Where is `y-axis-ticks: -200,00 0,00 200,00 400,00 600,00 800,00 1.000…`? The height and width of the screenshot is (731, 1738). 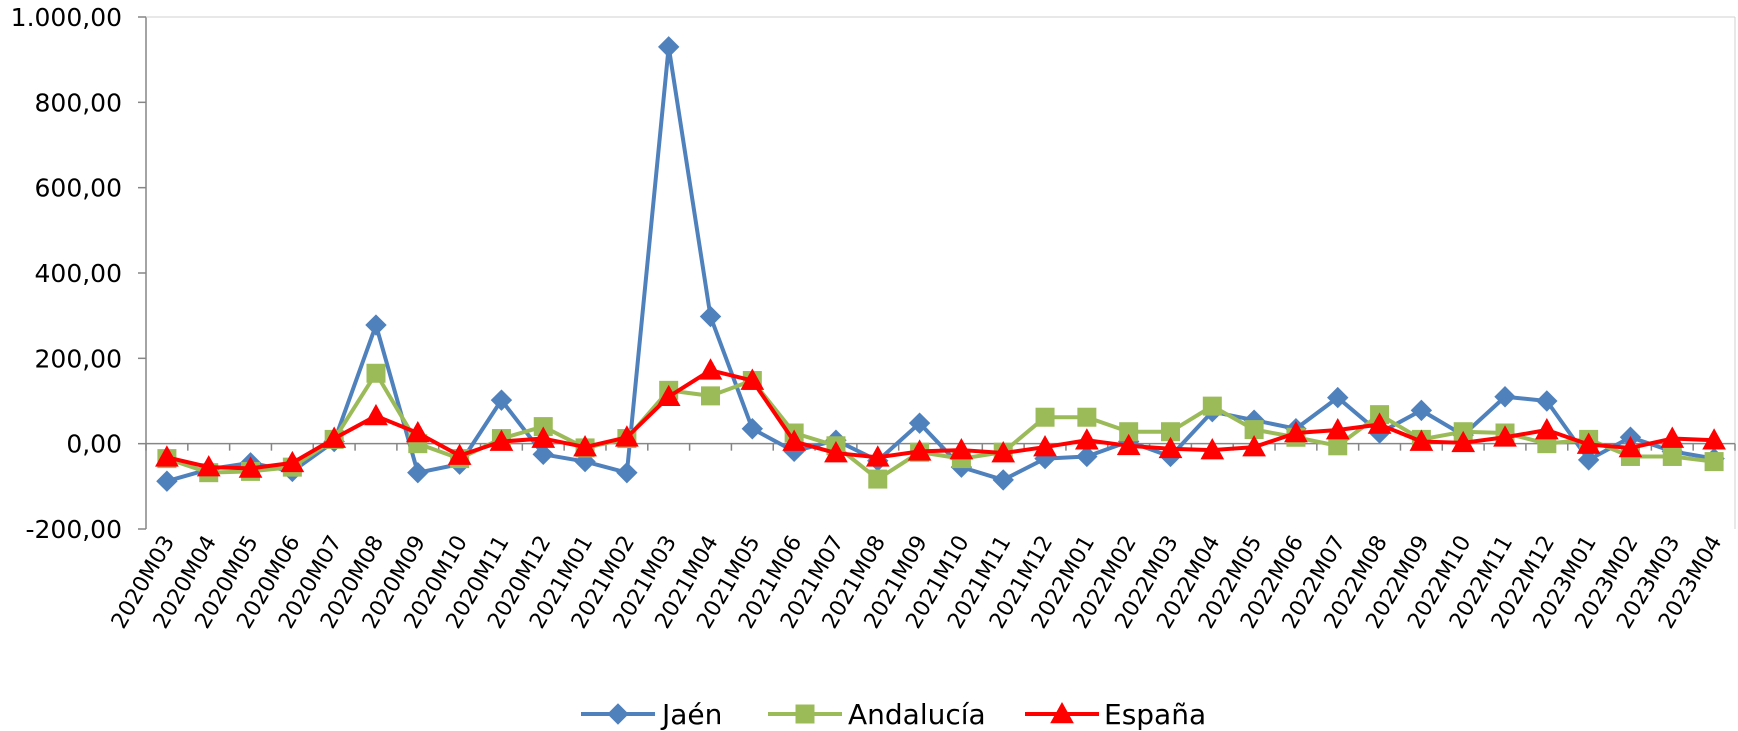 y-axis-ticks: -200,00 0,00 200,00 400,00 600,00 800,00 1.000… is located at coordinates (78, 273).